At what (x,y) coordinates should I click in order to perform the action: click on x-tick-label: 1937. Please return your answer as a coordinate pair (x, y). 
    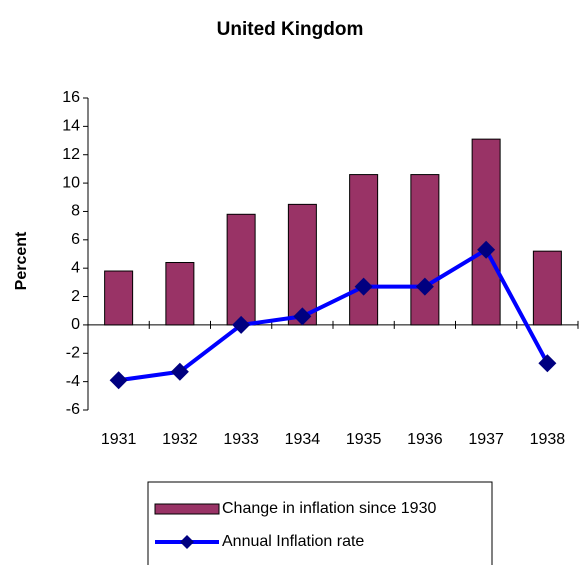
    Looking at the image, I should click on (486, 439).